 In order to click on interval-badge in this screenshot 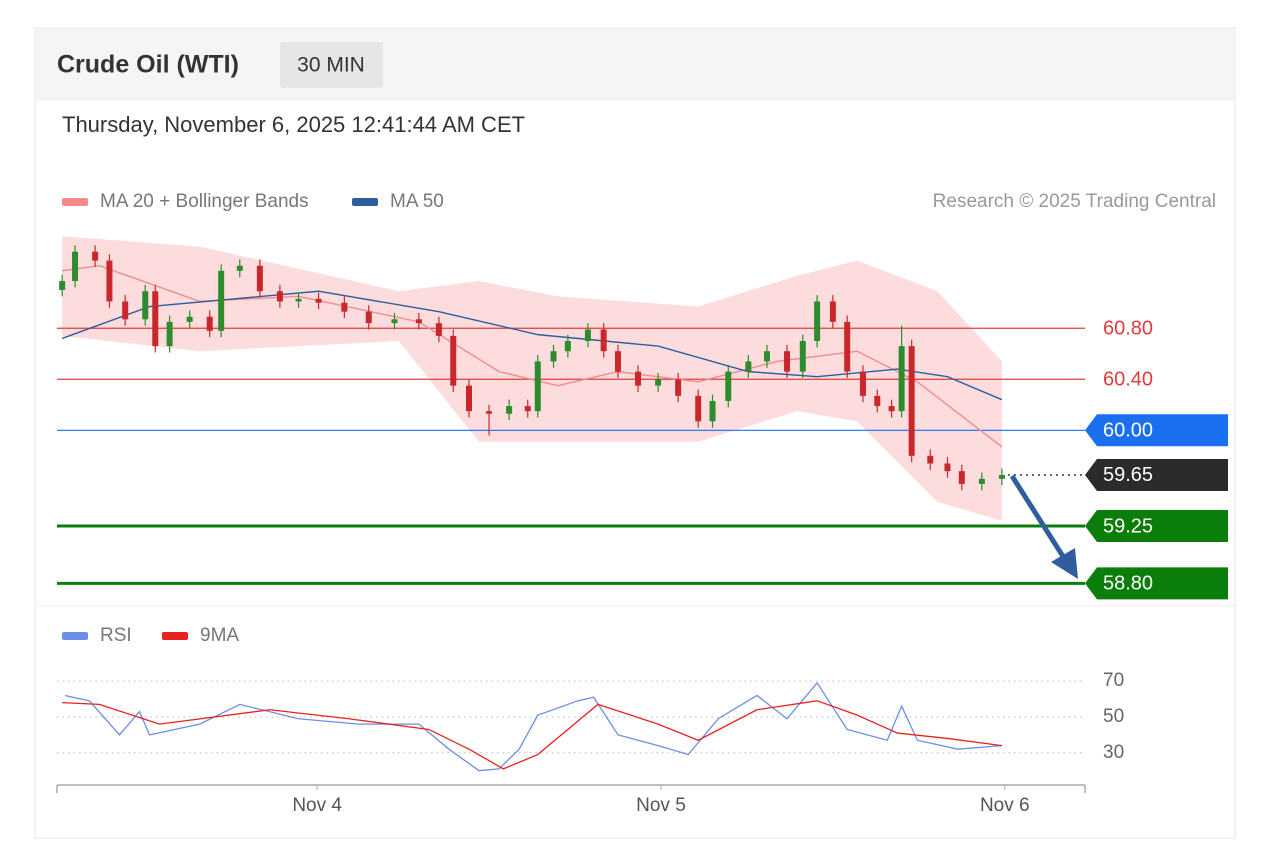, I will do `click(331, 65)`.